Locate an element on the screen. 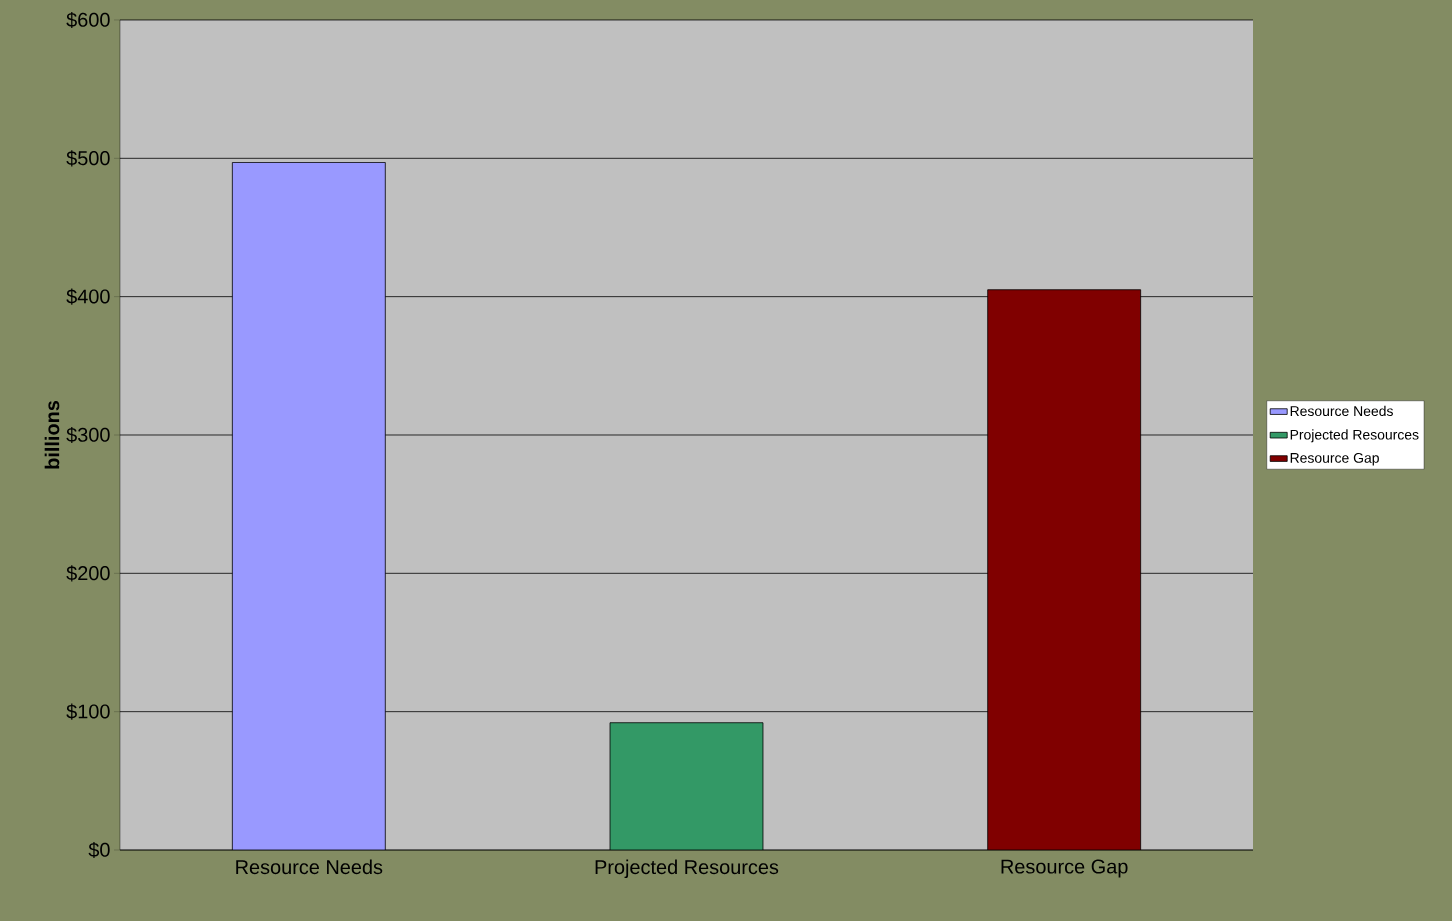  x-tick-label: Projected Resources is located at coordinates (687, 869).